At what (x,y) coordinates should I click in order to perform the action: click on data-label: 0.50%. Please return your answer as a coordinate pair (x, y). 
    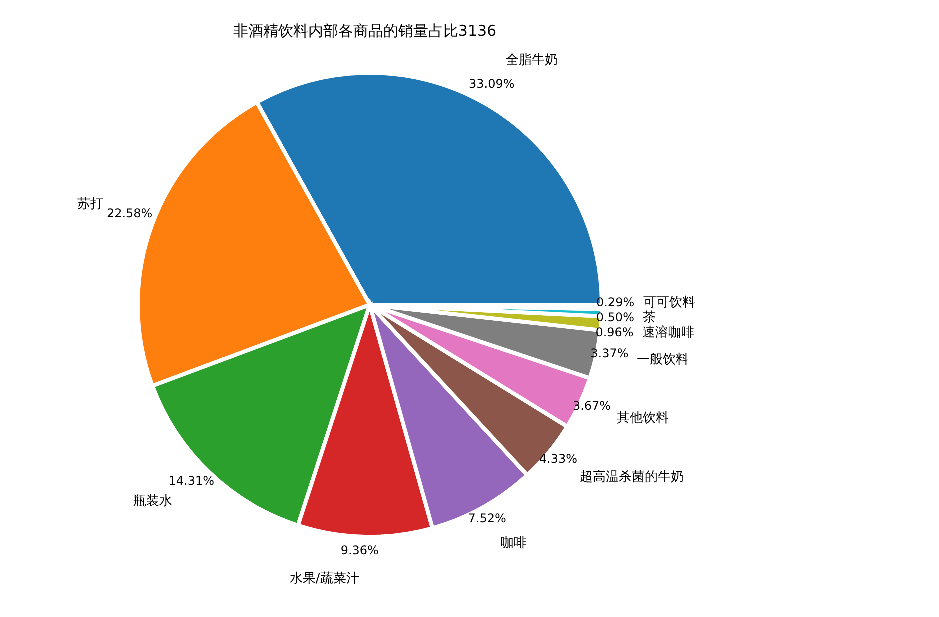
    Looking at the image, I should click on (615, 317).